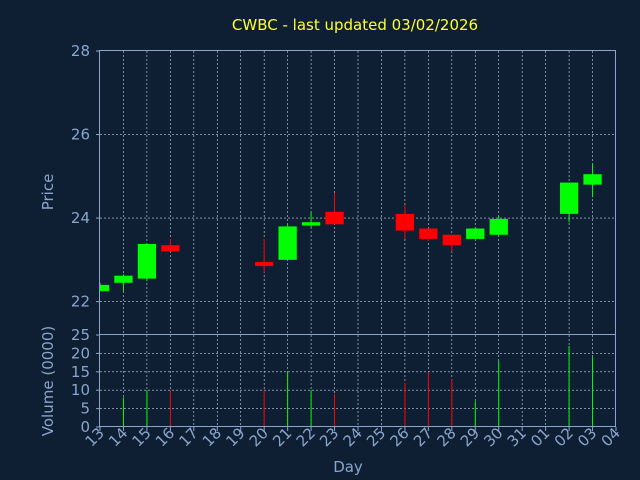 Image resolution: width=640 pixels, height=480 pixels. What do you see at coordinates (80, 218) in the screenshot?
I see `price-y-tick-label: 24` at bounding box center [80, 218].